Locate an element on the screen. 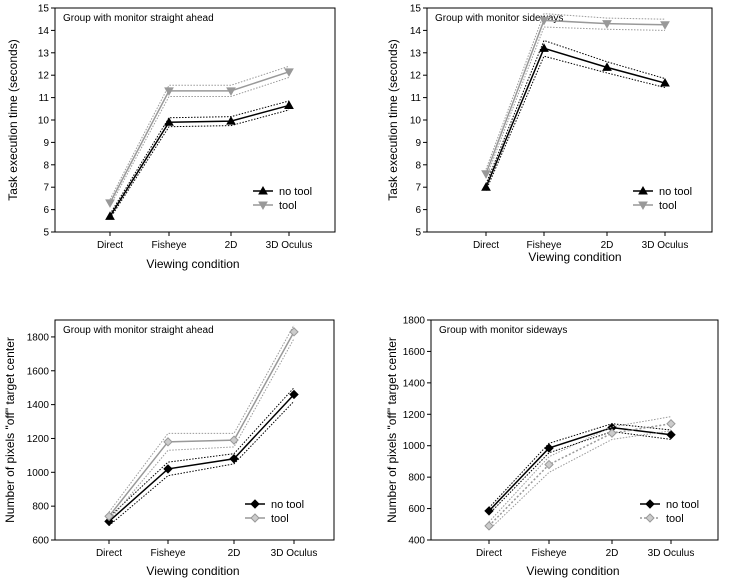 This screenshot has height=583, width=742. y-tick-label: 400 is located at coordinates (416, 541).